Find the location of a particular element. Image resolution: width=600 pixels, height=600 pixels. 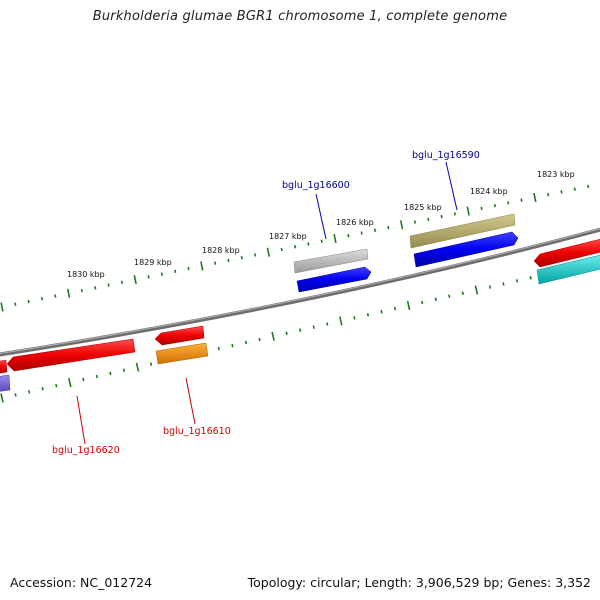

ruler-label-1829: 1829 kbp is located at coordinates (153, 262).